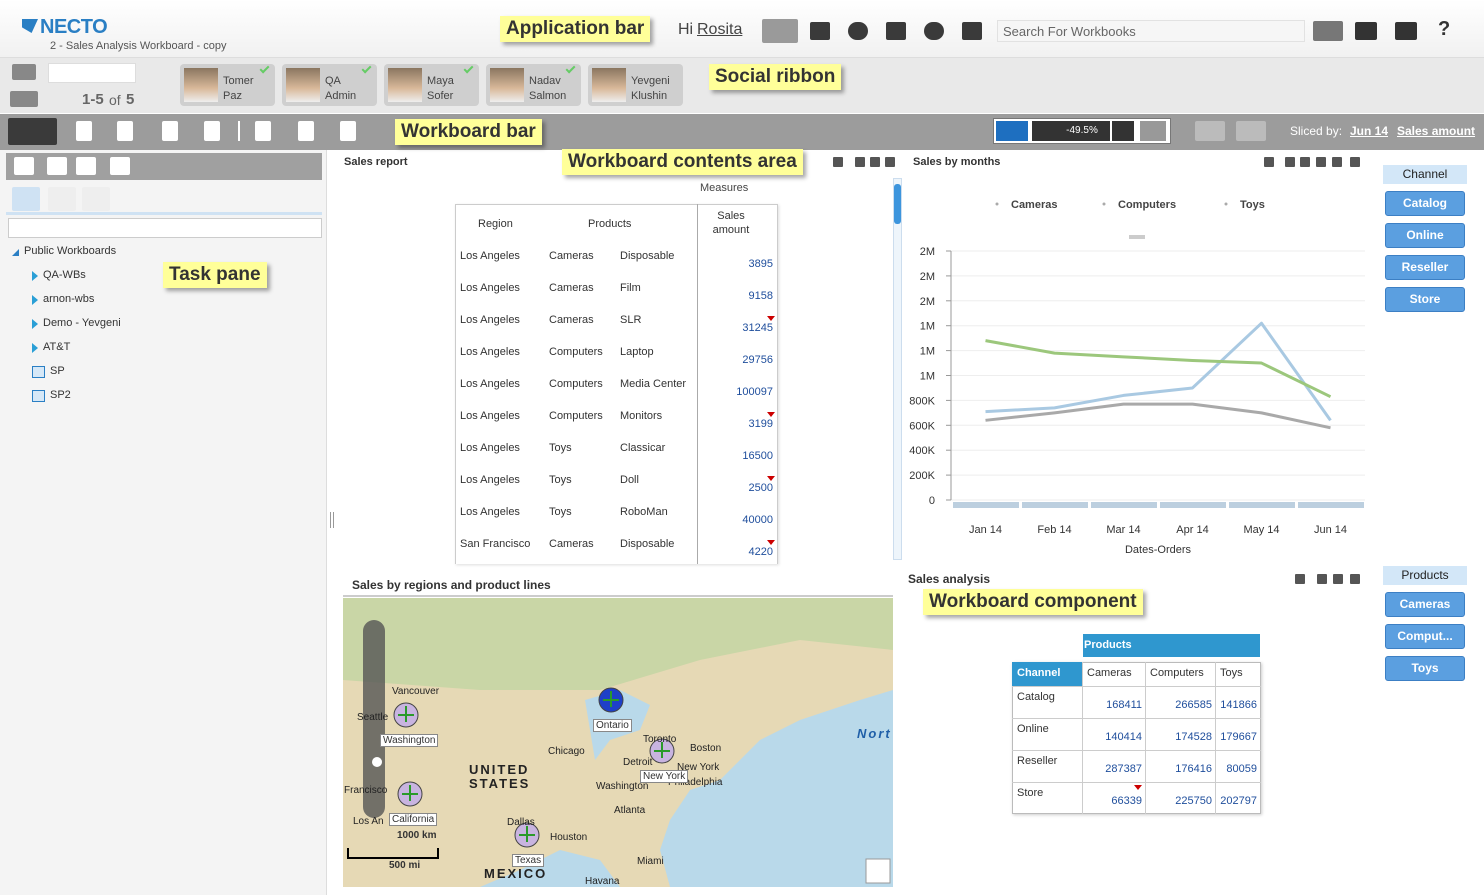 Image resolution: width=1484 pixels, height=895 pixels. What do you see at coordinates (70, 251) in the screenshot?
I see `tree-root: Public Workboards` at bounding box center [70, 251].